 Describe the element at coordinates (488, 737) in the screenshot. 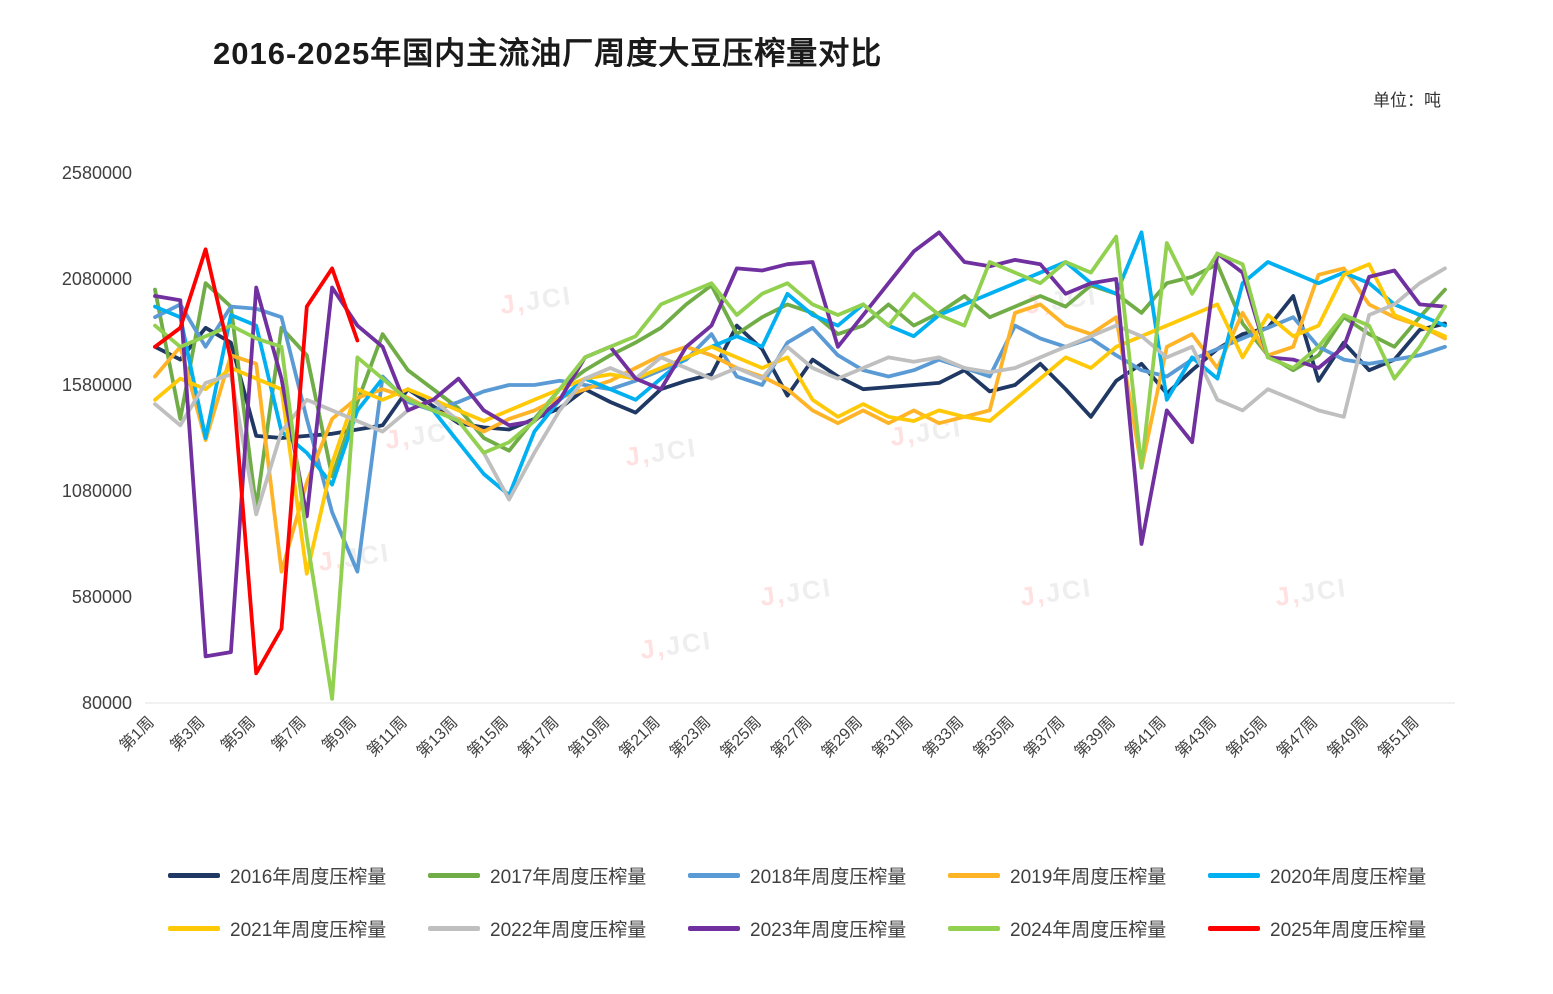

I see `x-tick-label: 第15周` at that location.